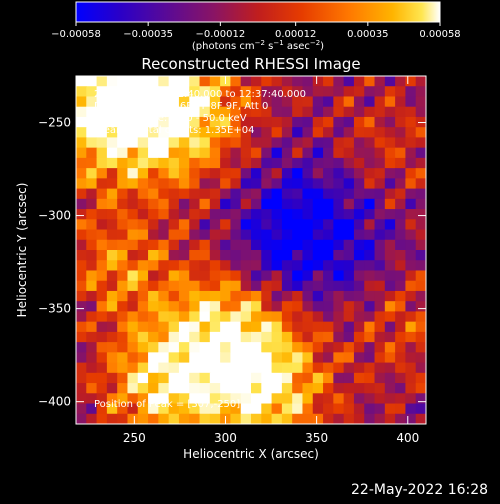 This screenshot has height=504, width=500. Describe the element at coordinates (220, 34) in the screenshot. I see `colorbar-tick-label: −0.00012` at that location.